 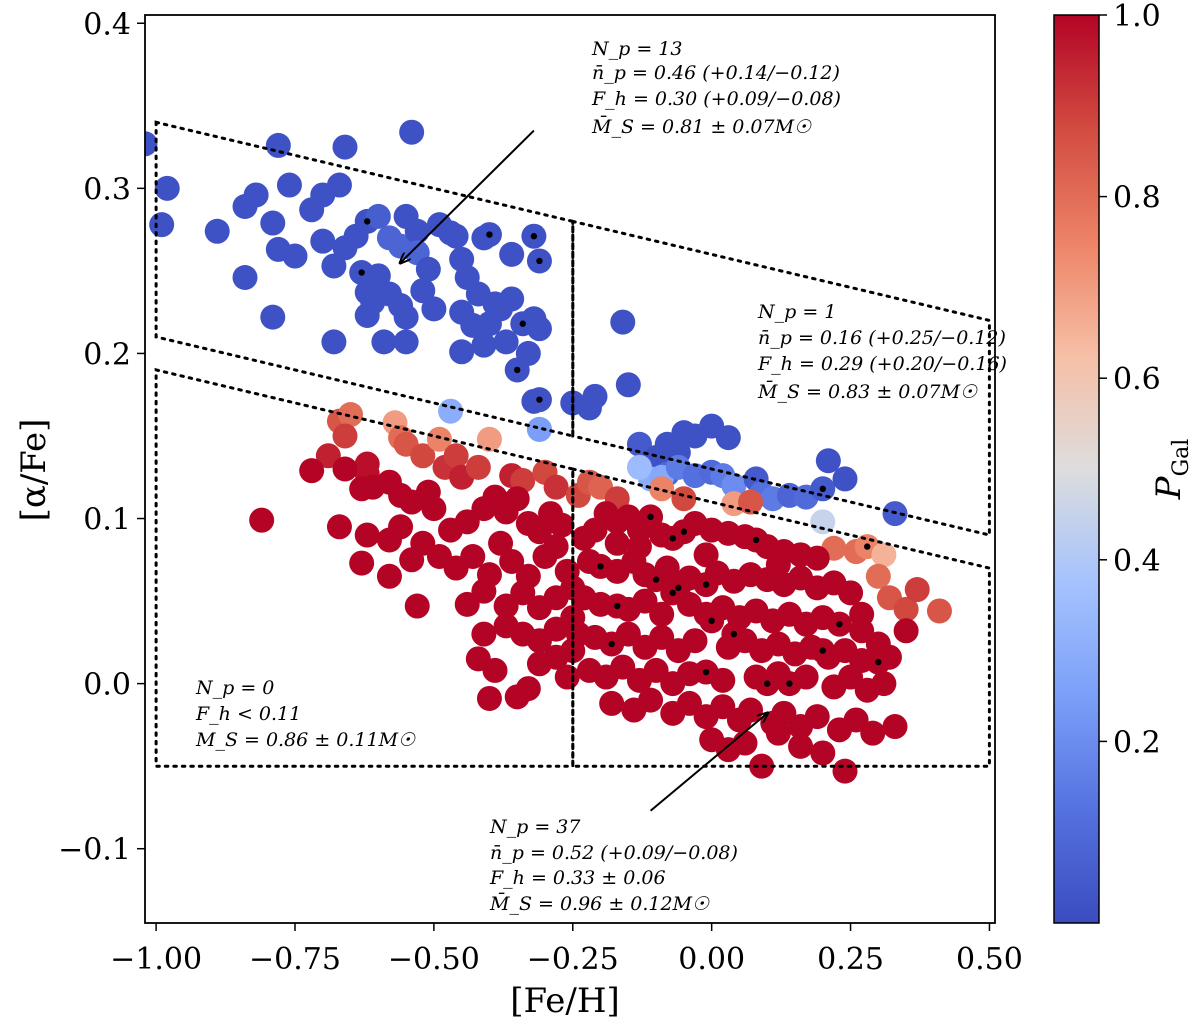 I want to click on annotation-bottom-left-line-1: N_p = 0, so click(x=234, y=688).